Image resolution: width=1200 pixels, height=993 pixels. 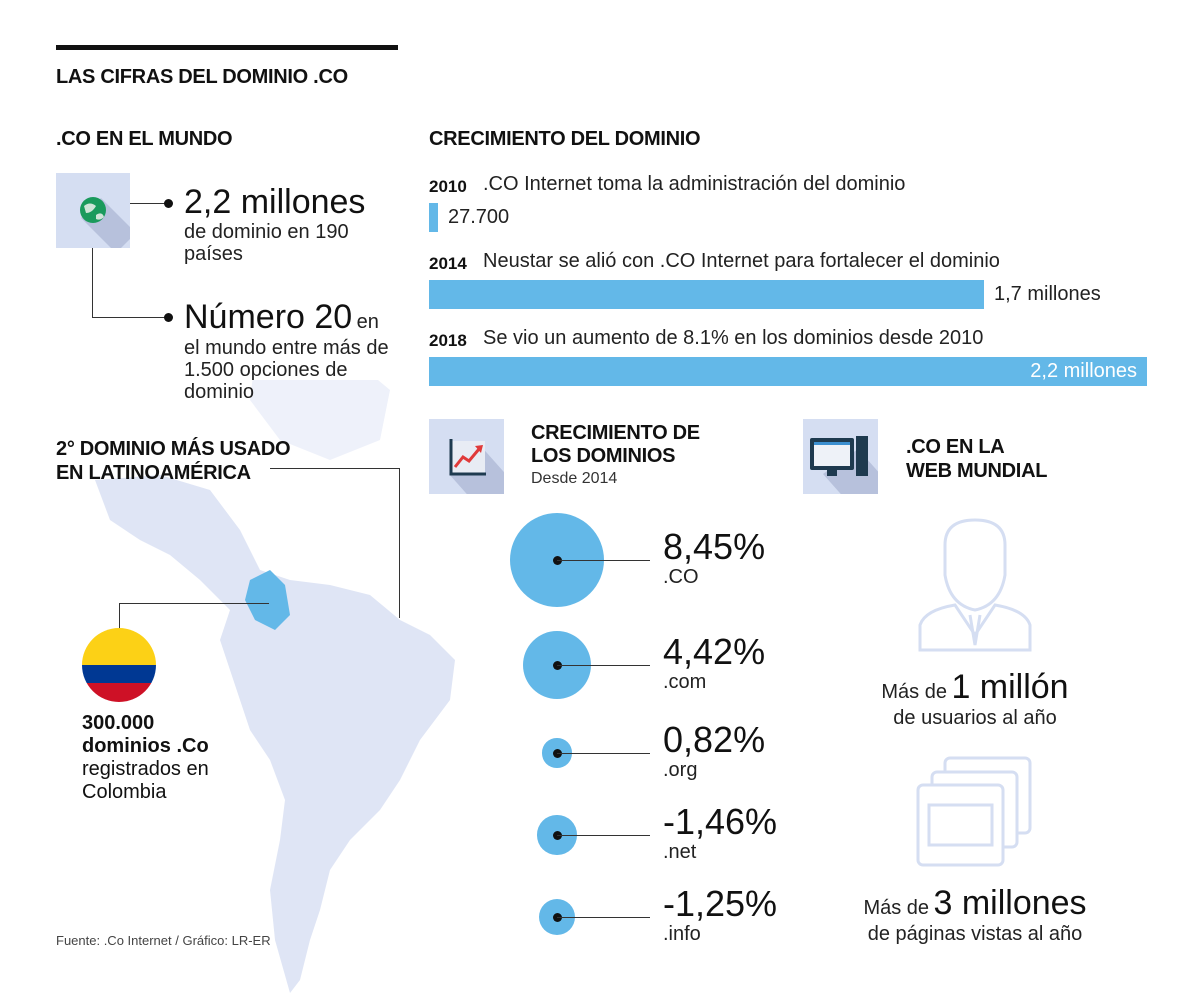 What do you see at coordinates (574, 478) in the screenshot?
I see `bubble-subtitle: Desde 2014` at bounding box center [574, 478].